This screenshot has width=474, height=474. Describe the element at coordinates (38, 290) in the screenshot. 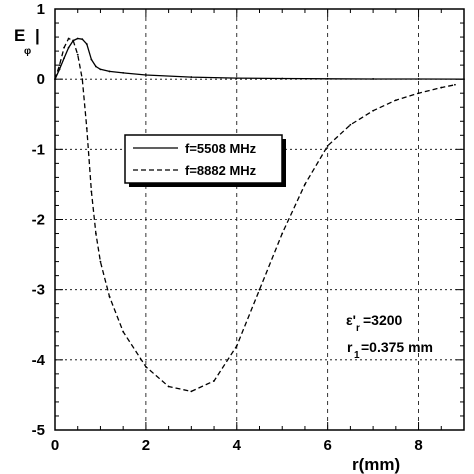

I see `y-tick-label: -3` at that location.